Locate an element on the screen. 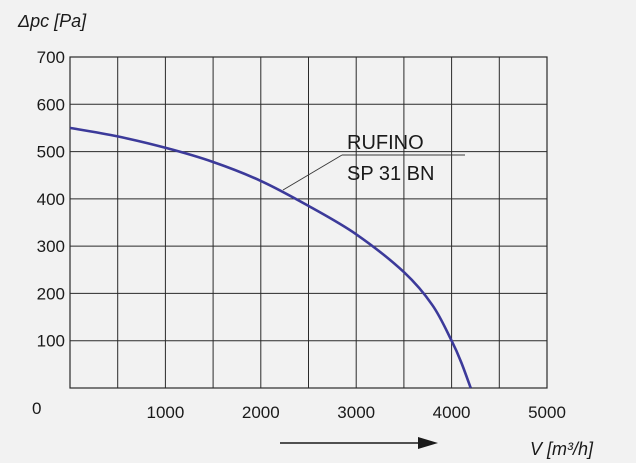 The image size is (636, 463). x-tick-labels: 1000 2000 3000 4000 5000 is located at coordinates (355, 412).